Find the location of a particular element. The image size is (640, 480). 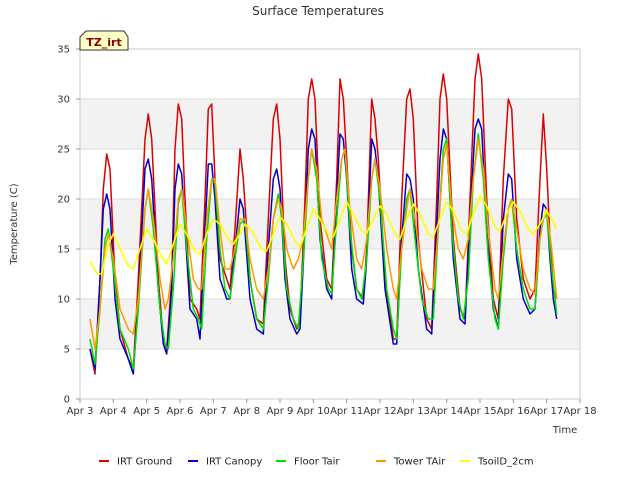

x-tick-label: Apr 6 is located at coordinates (180, 411).